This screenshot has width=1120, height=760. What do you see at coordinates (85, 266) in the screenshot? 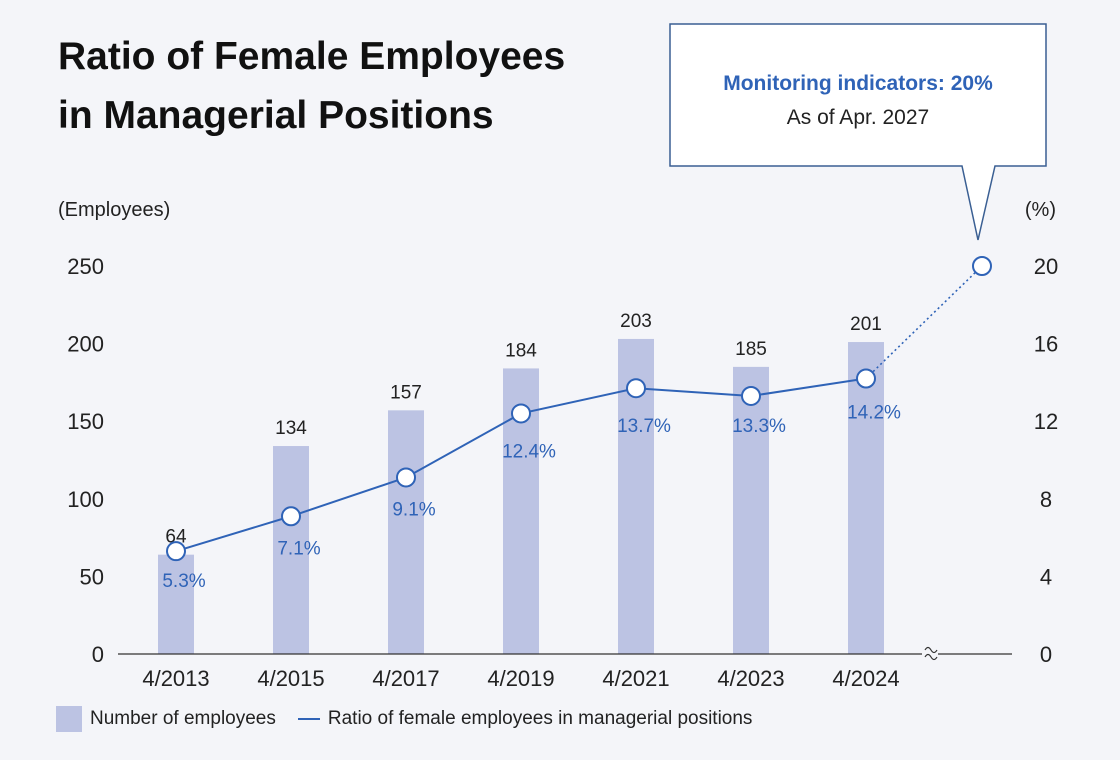
I see `left-tick-label: 250` at bounding box center [85, 266].